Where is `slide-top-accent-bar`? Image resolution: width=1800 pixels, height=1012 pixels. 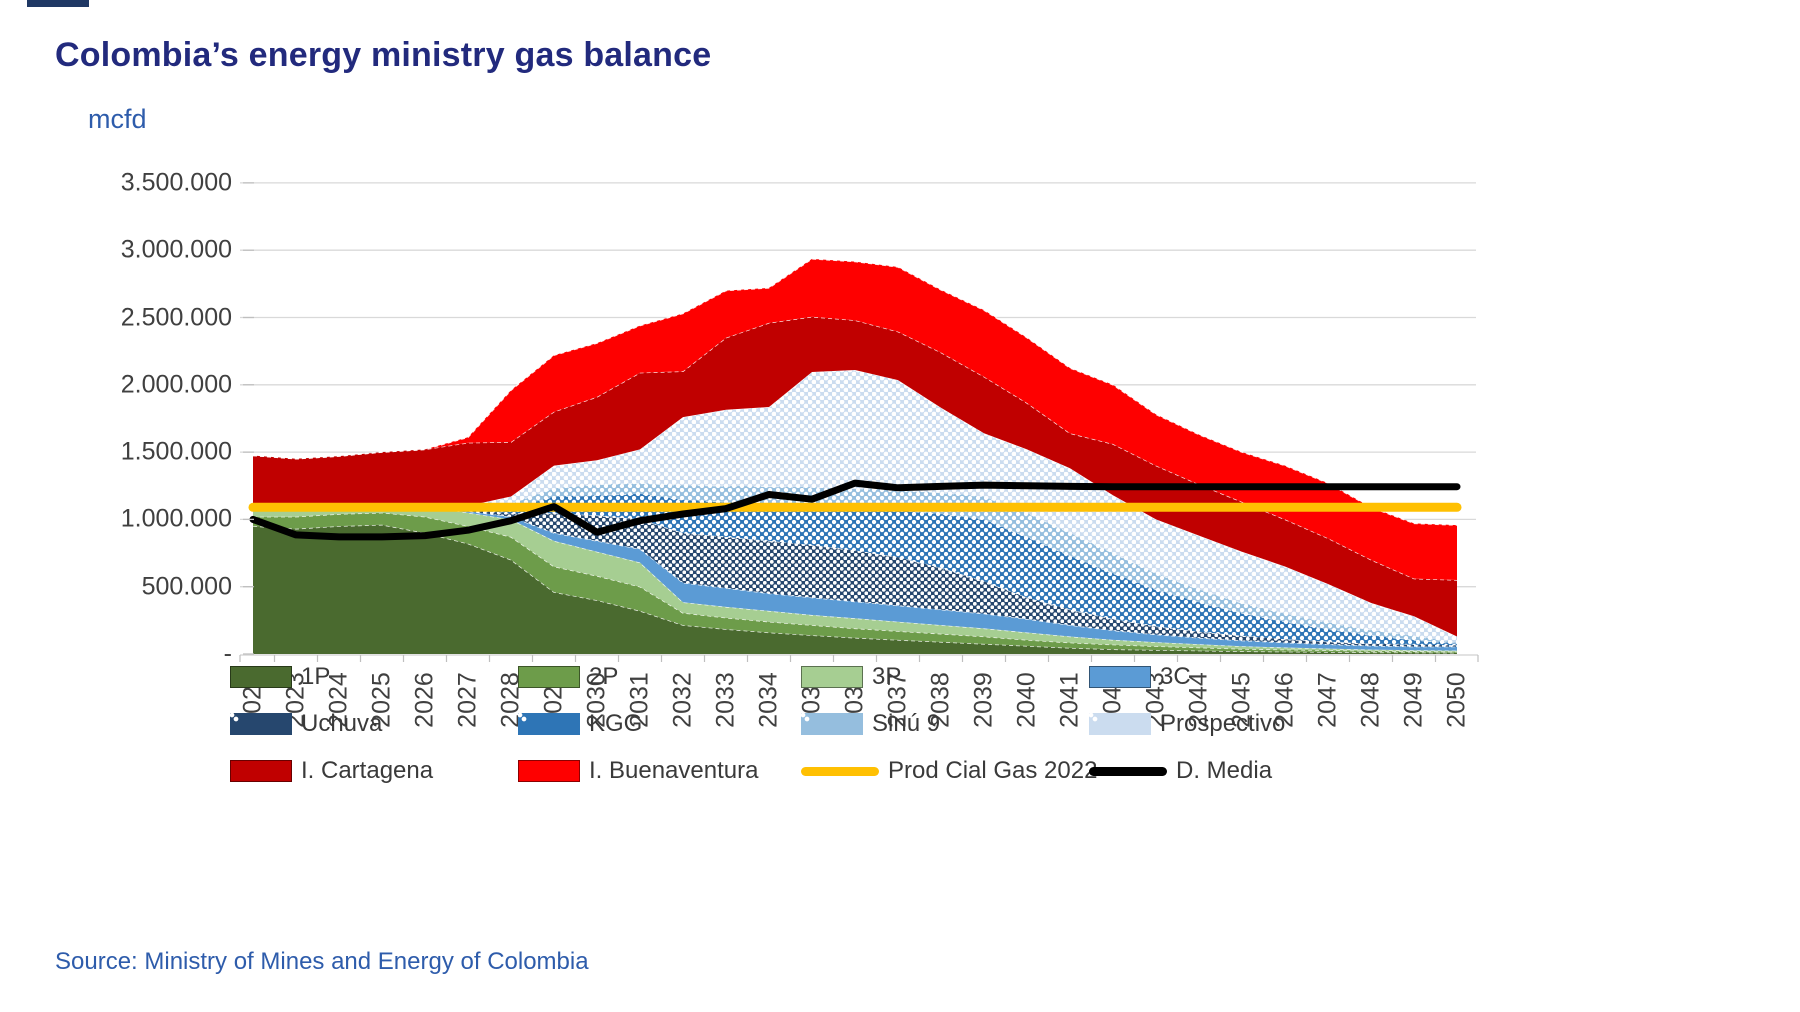
slide-top-accent-bar is located at coordinates (58, 3).